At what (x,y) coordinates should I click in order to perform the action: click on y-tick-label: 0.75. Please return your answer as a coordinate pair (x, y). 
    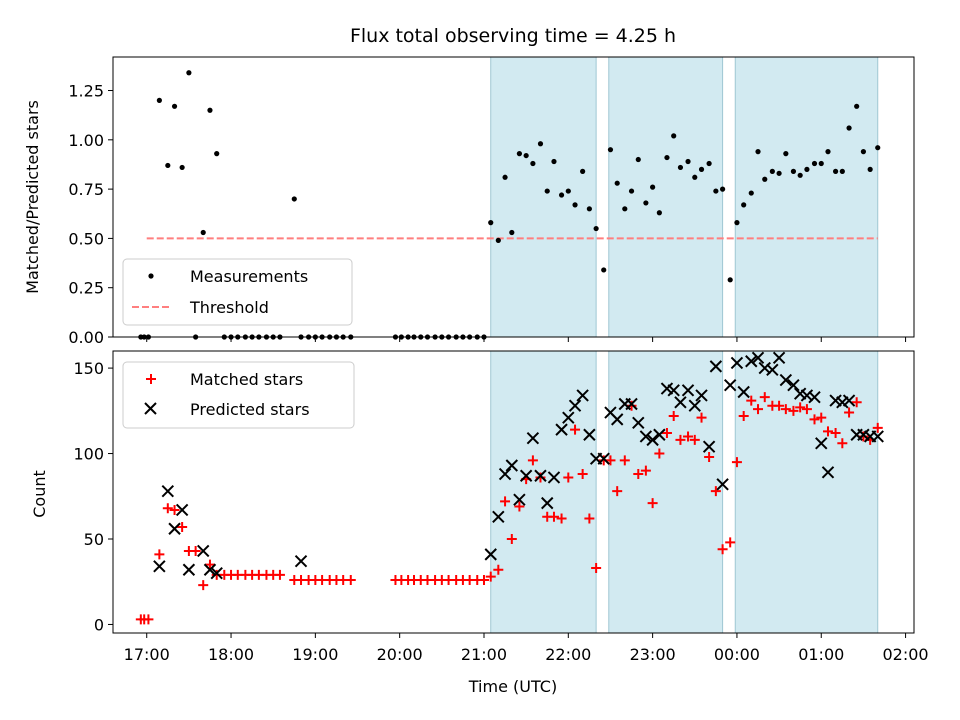
    Looking at the image, I should click on (86, 189).